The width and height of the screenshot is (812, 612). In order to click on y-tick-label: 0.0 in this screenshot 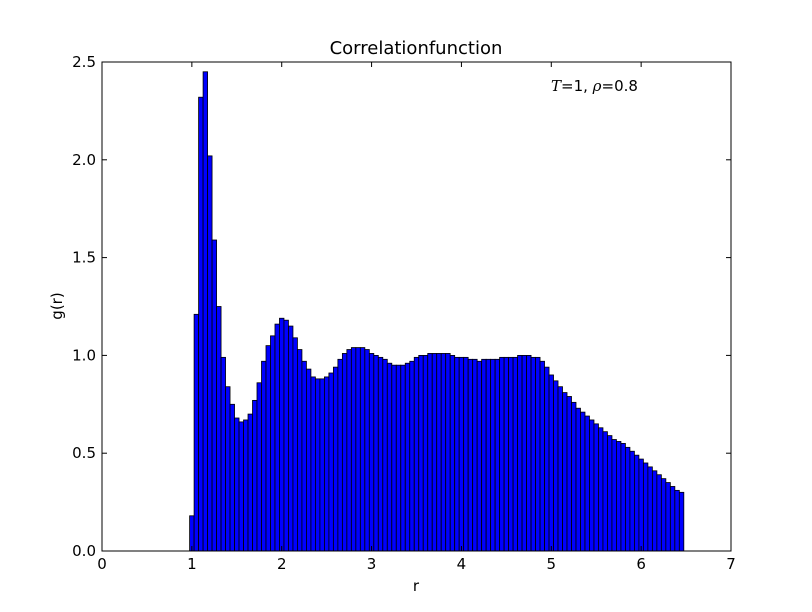, I will do `click(84, 551)`.